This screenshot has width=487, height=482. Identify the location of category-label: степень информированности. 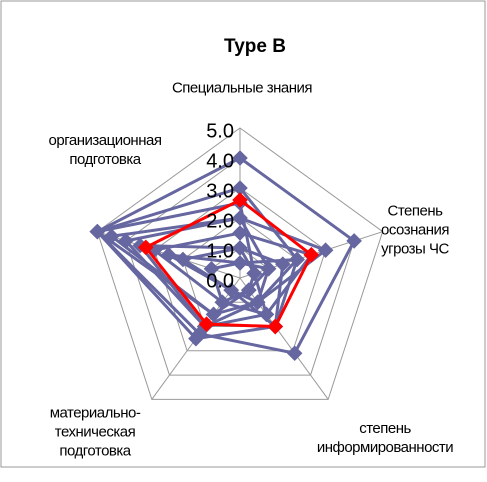
(385, 438).